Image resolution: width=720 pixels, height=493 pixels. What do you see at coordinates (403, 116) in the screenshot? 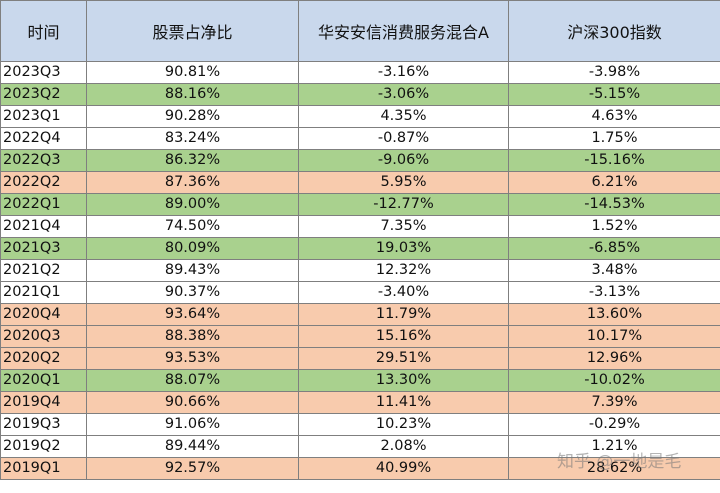
I see `cell-fund-return: 4.35%` at bounding box center [403, 116].